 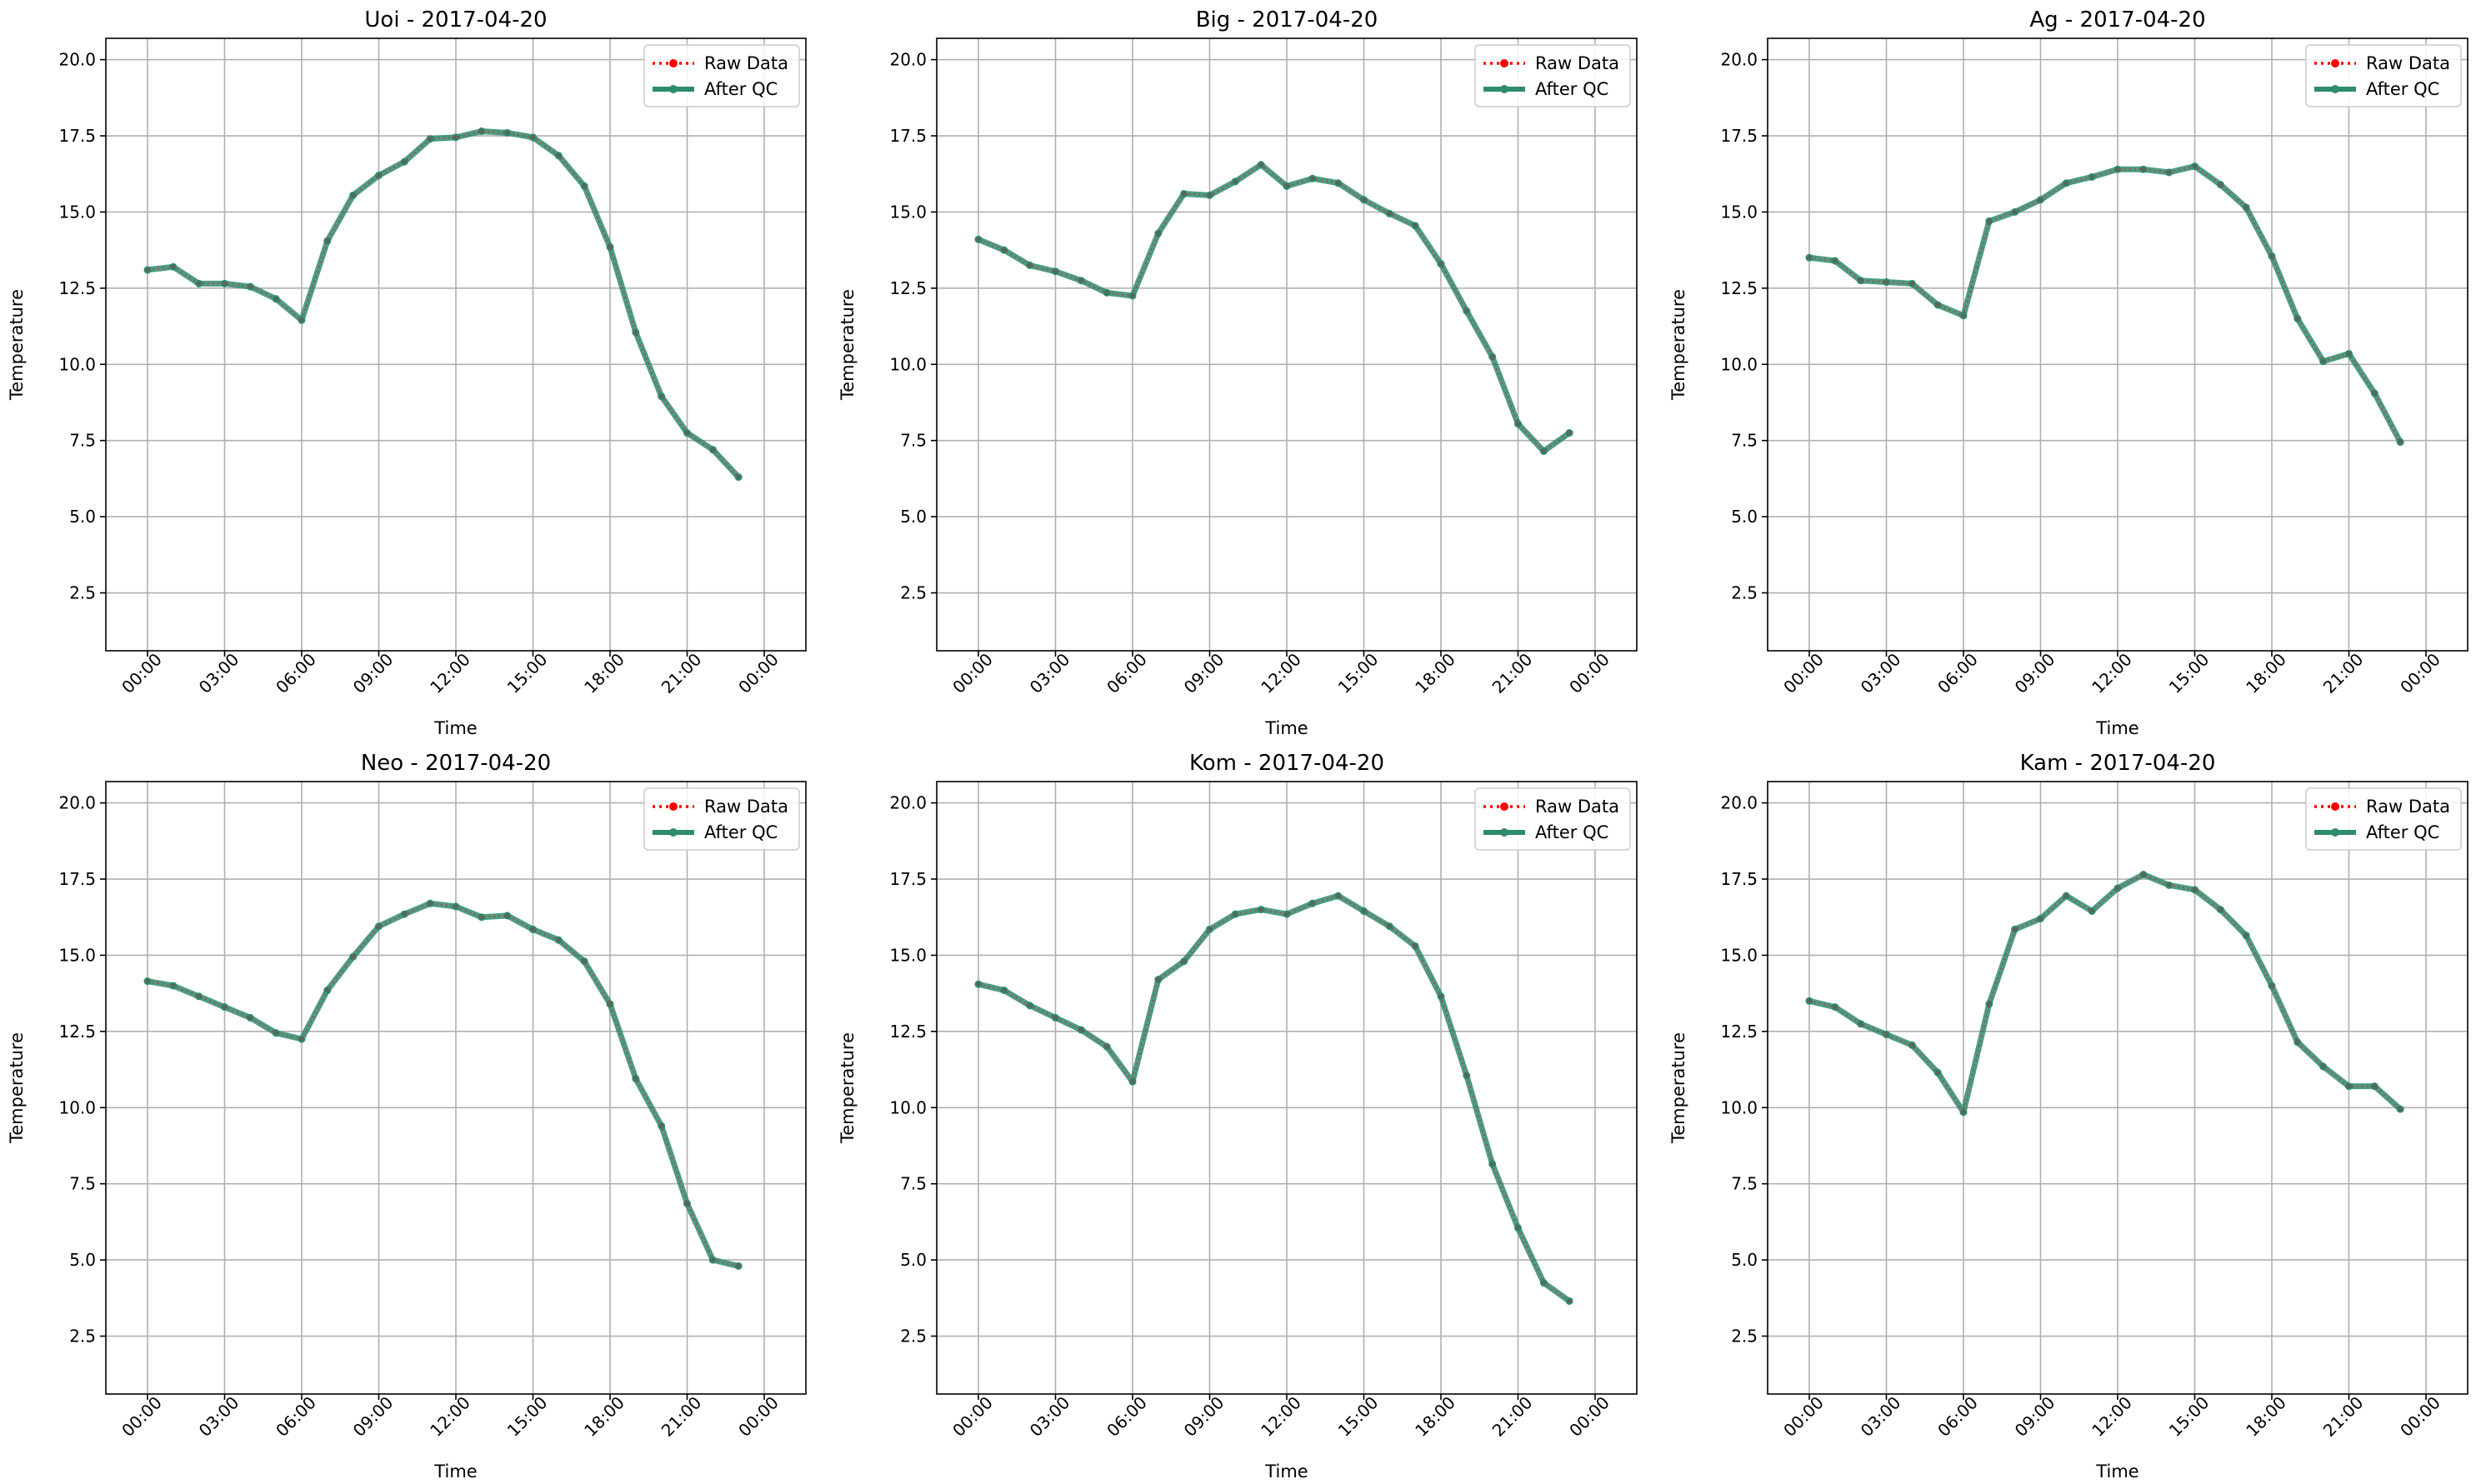 What do you see at coordinates (913, 593) in the screenshot?
I see `y-tick-label: 2.5` at bounding box center [913, 593].